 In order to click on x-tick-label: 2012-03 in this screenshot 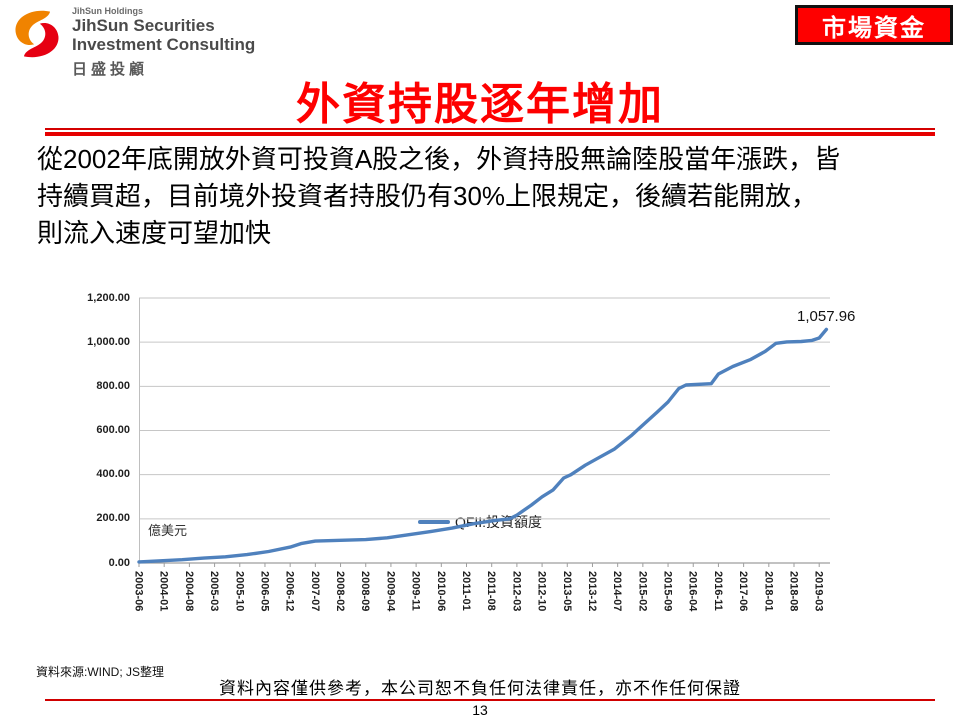, I will do `click(516, 591)`.